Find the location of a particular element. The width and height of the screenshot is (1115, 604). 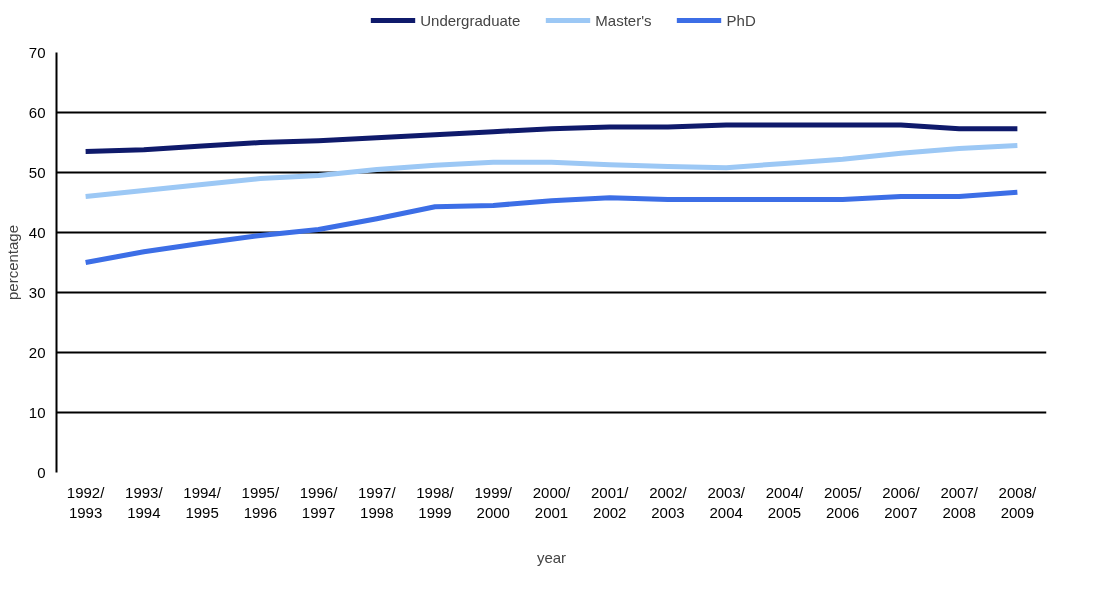

y-tick-label: 40 is located at coordinates (37, 232).